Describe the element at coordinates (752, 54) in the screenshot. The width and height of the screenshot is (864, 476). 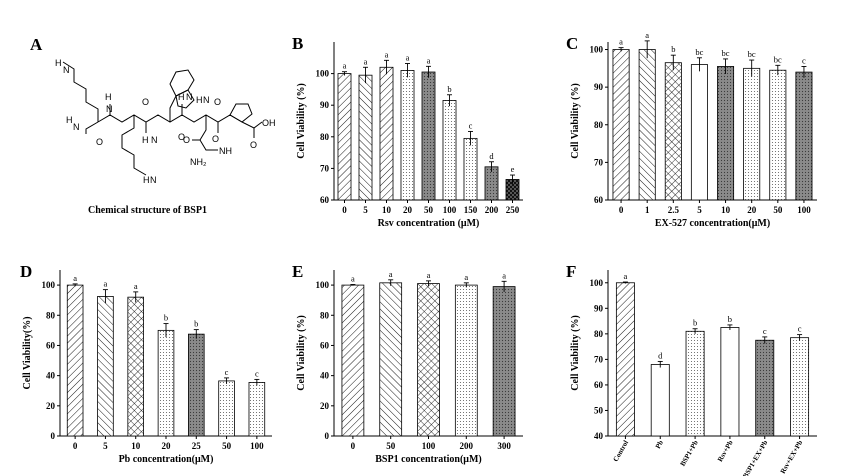
I see `significance-letter: bc` at that location.